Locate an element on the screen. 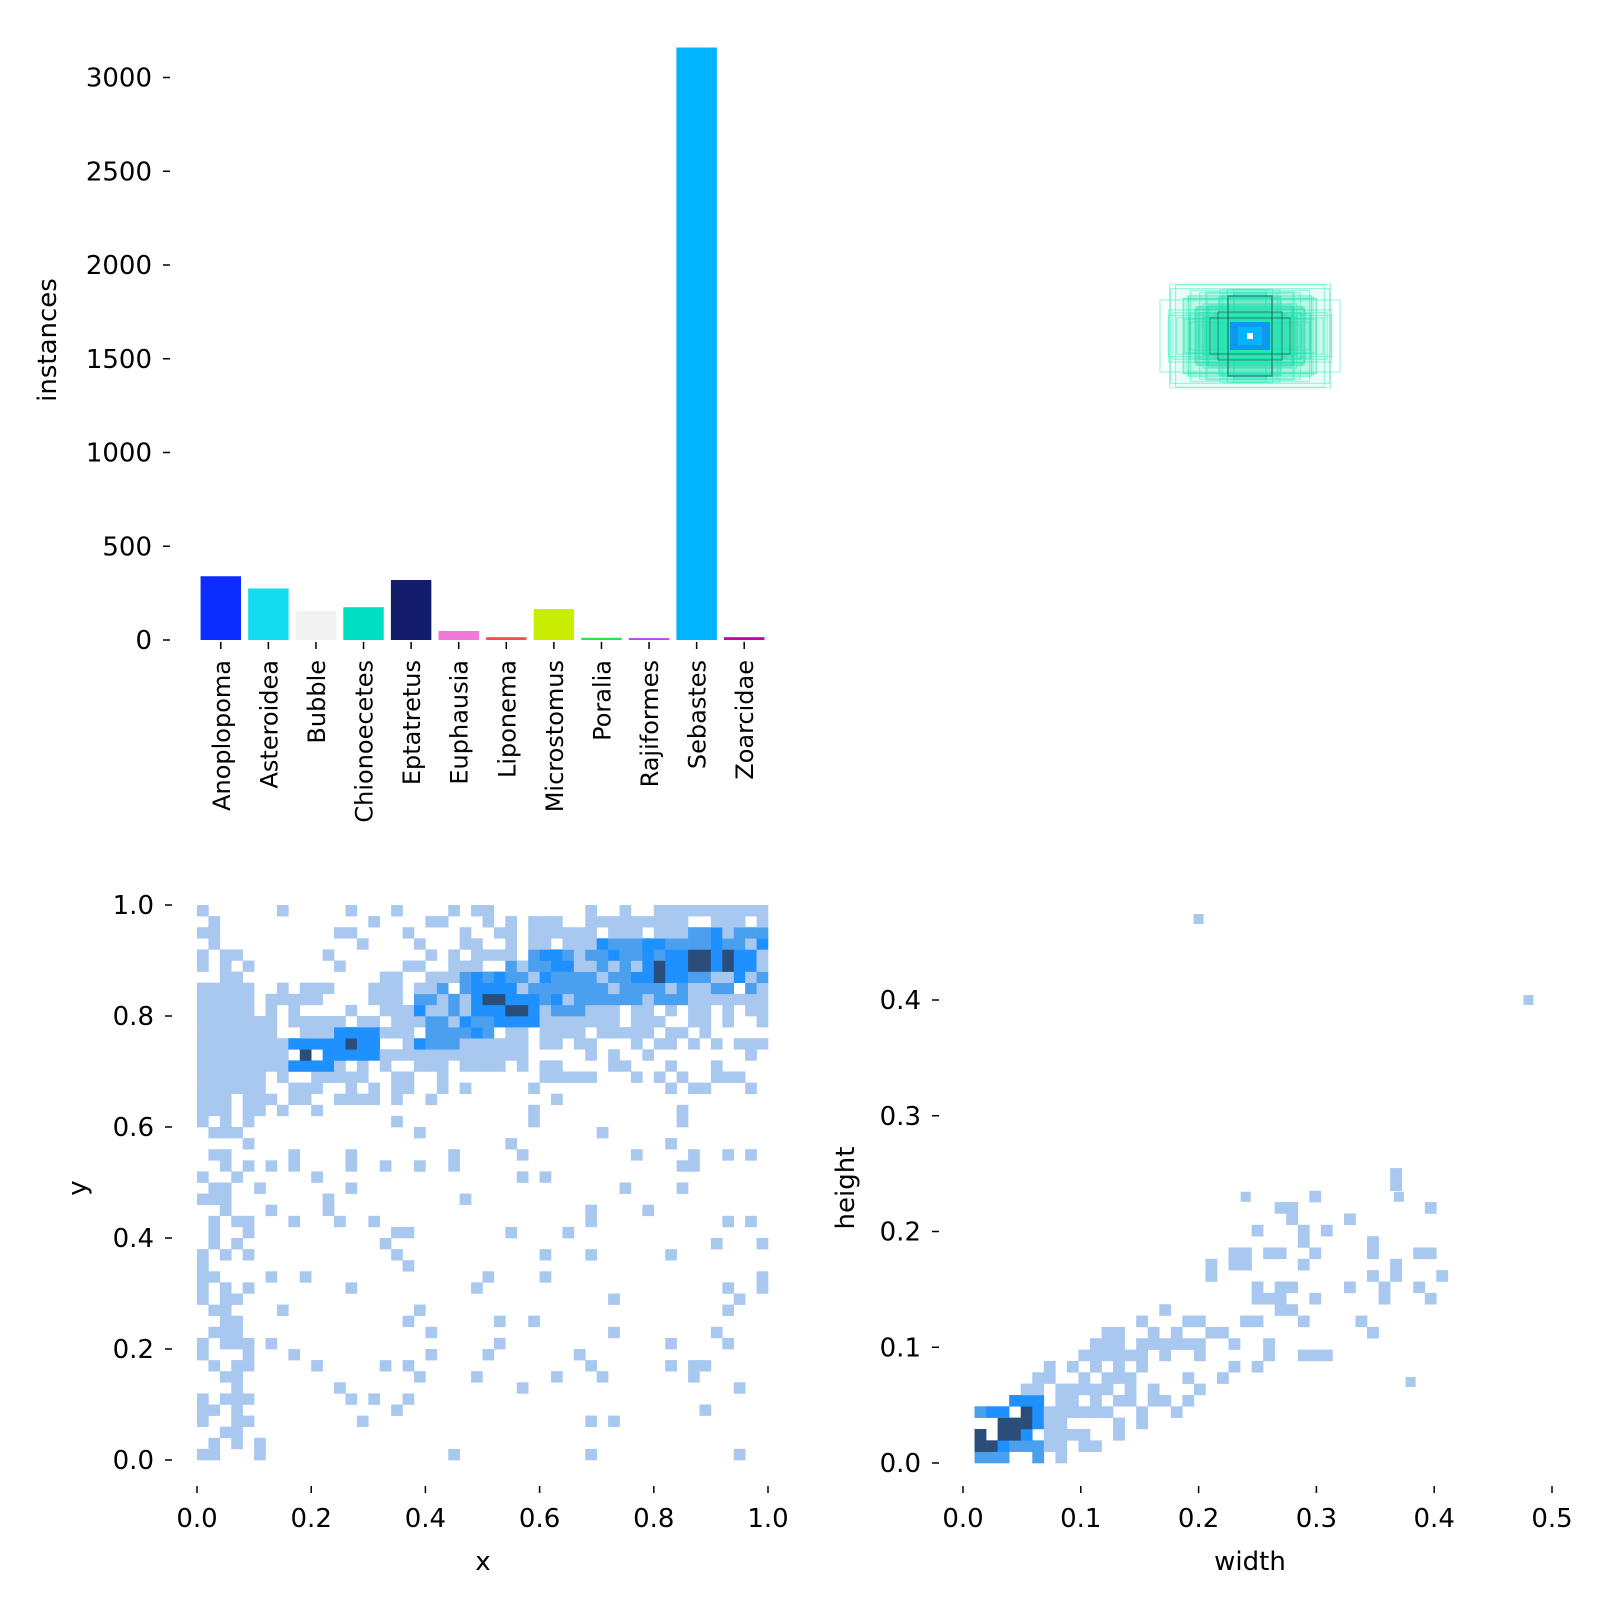 This screenshot has height=1600, width=1600. box-outline is located at coordinates (1250, 336).